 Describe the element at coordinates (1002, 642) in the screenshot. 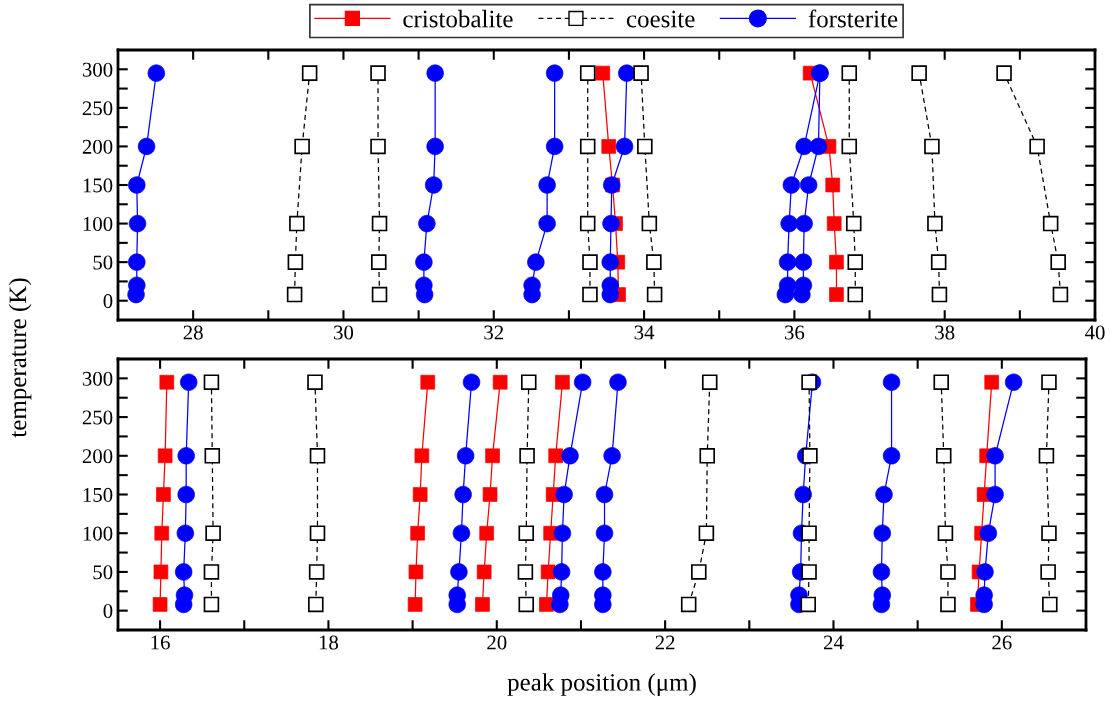

I see `x-tick-label: 26` at that location.